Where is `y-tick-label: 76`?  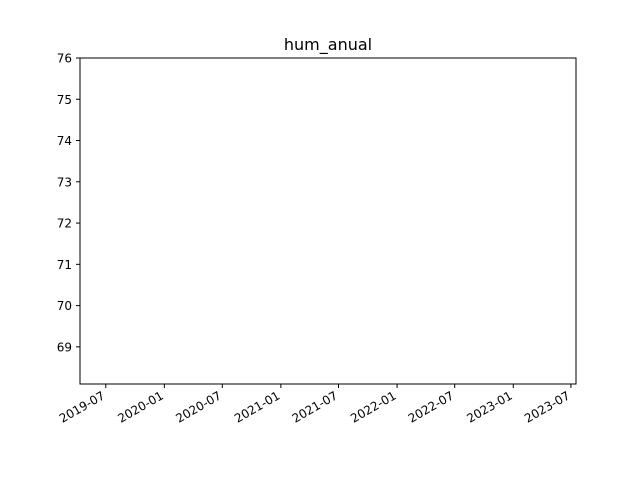
y-tick-label: 76 is located at coordinates (64, 59).